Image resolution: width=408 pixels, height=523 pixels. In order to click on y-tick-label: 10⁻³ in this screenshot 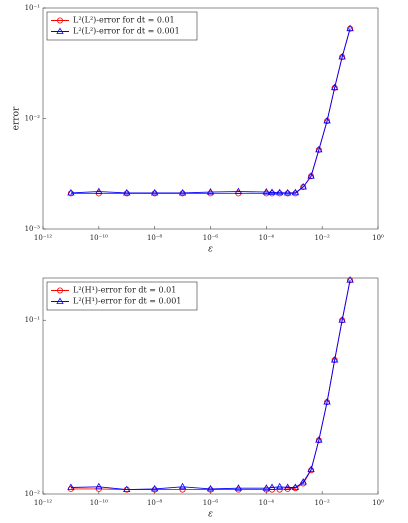, I will do `click(33, 229)`.